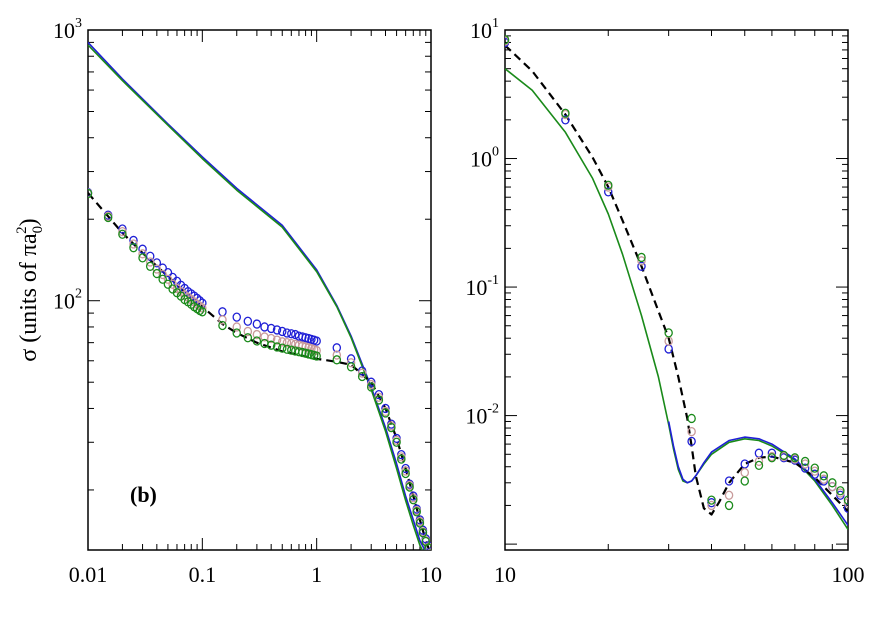  Describe the element at coordinates (143, 494) in the screenshot. I see `panel-label: (b)` at that location.